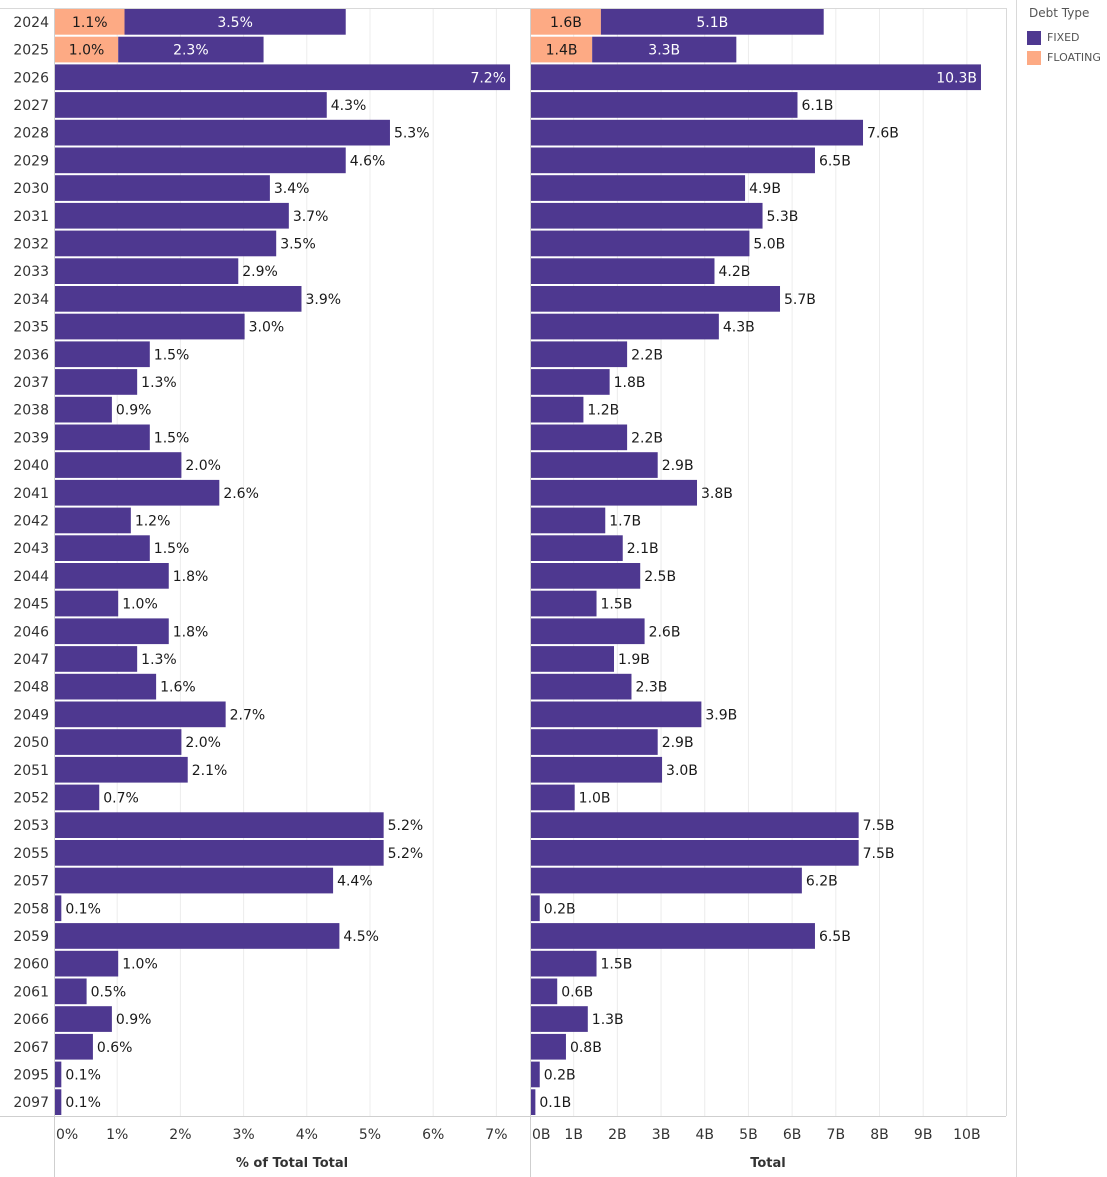 The width and height of the screenshot is (1107, 1177). Describe the element at coordinates (664, 105) in the screenshot. I see `bar-fixed-total-2027` at that location.